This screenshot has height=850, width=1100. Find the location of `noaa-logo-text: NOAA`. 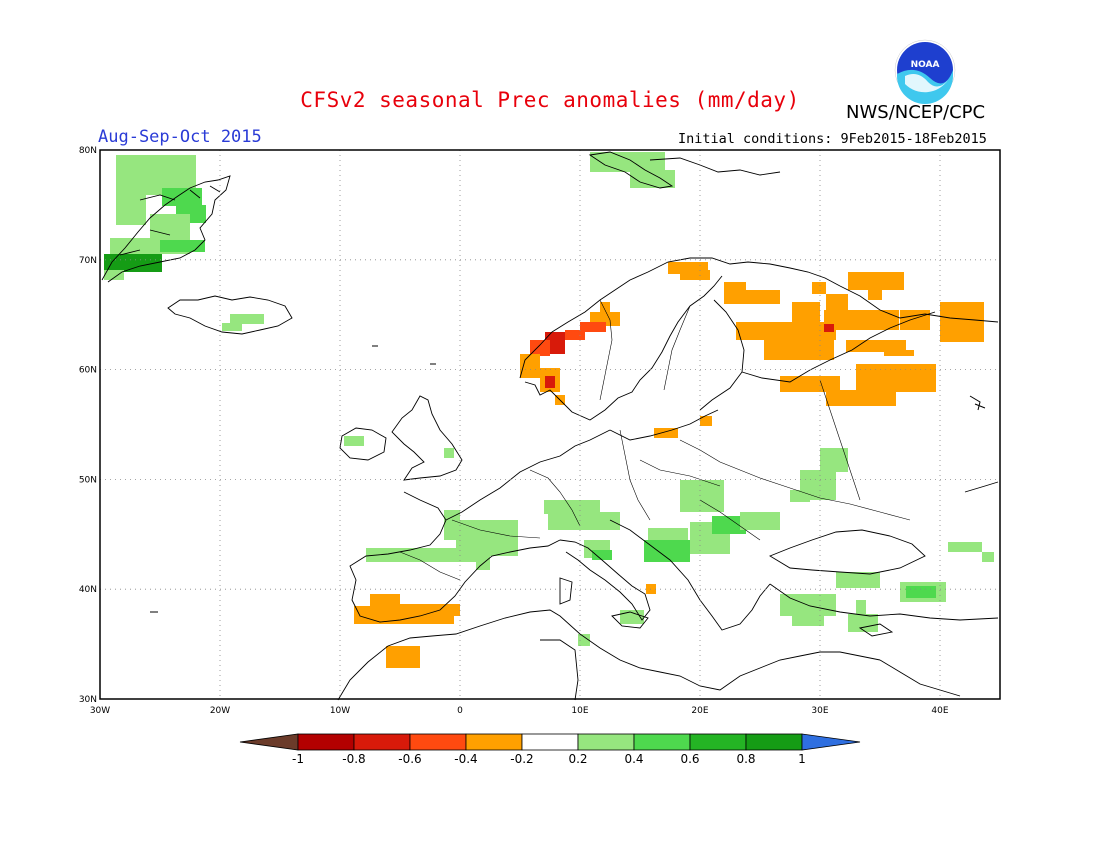

noaa-logo-text: NOAA is located at coordinates (925, 65).